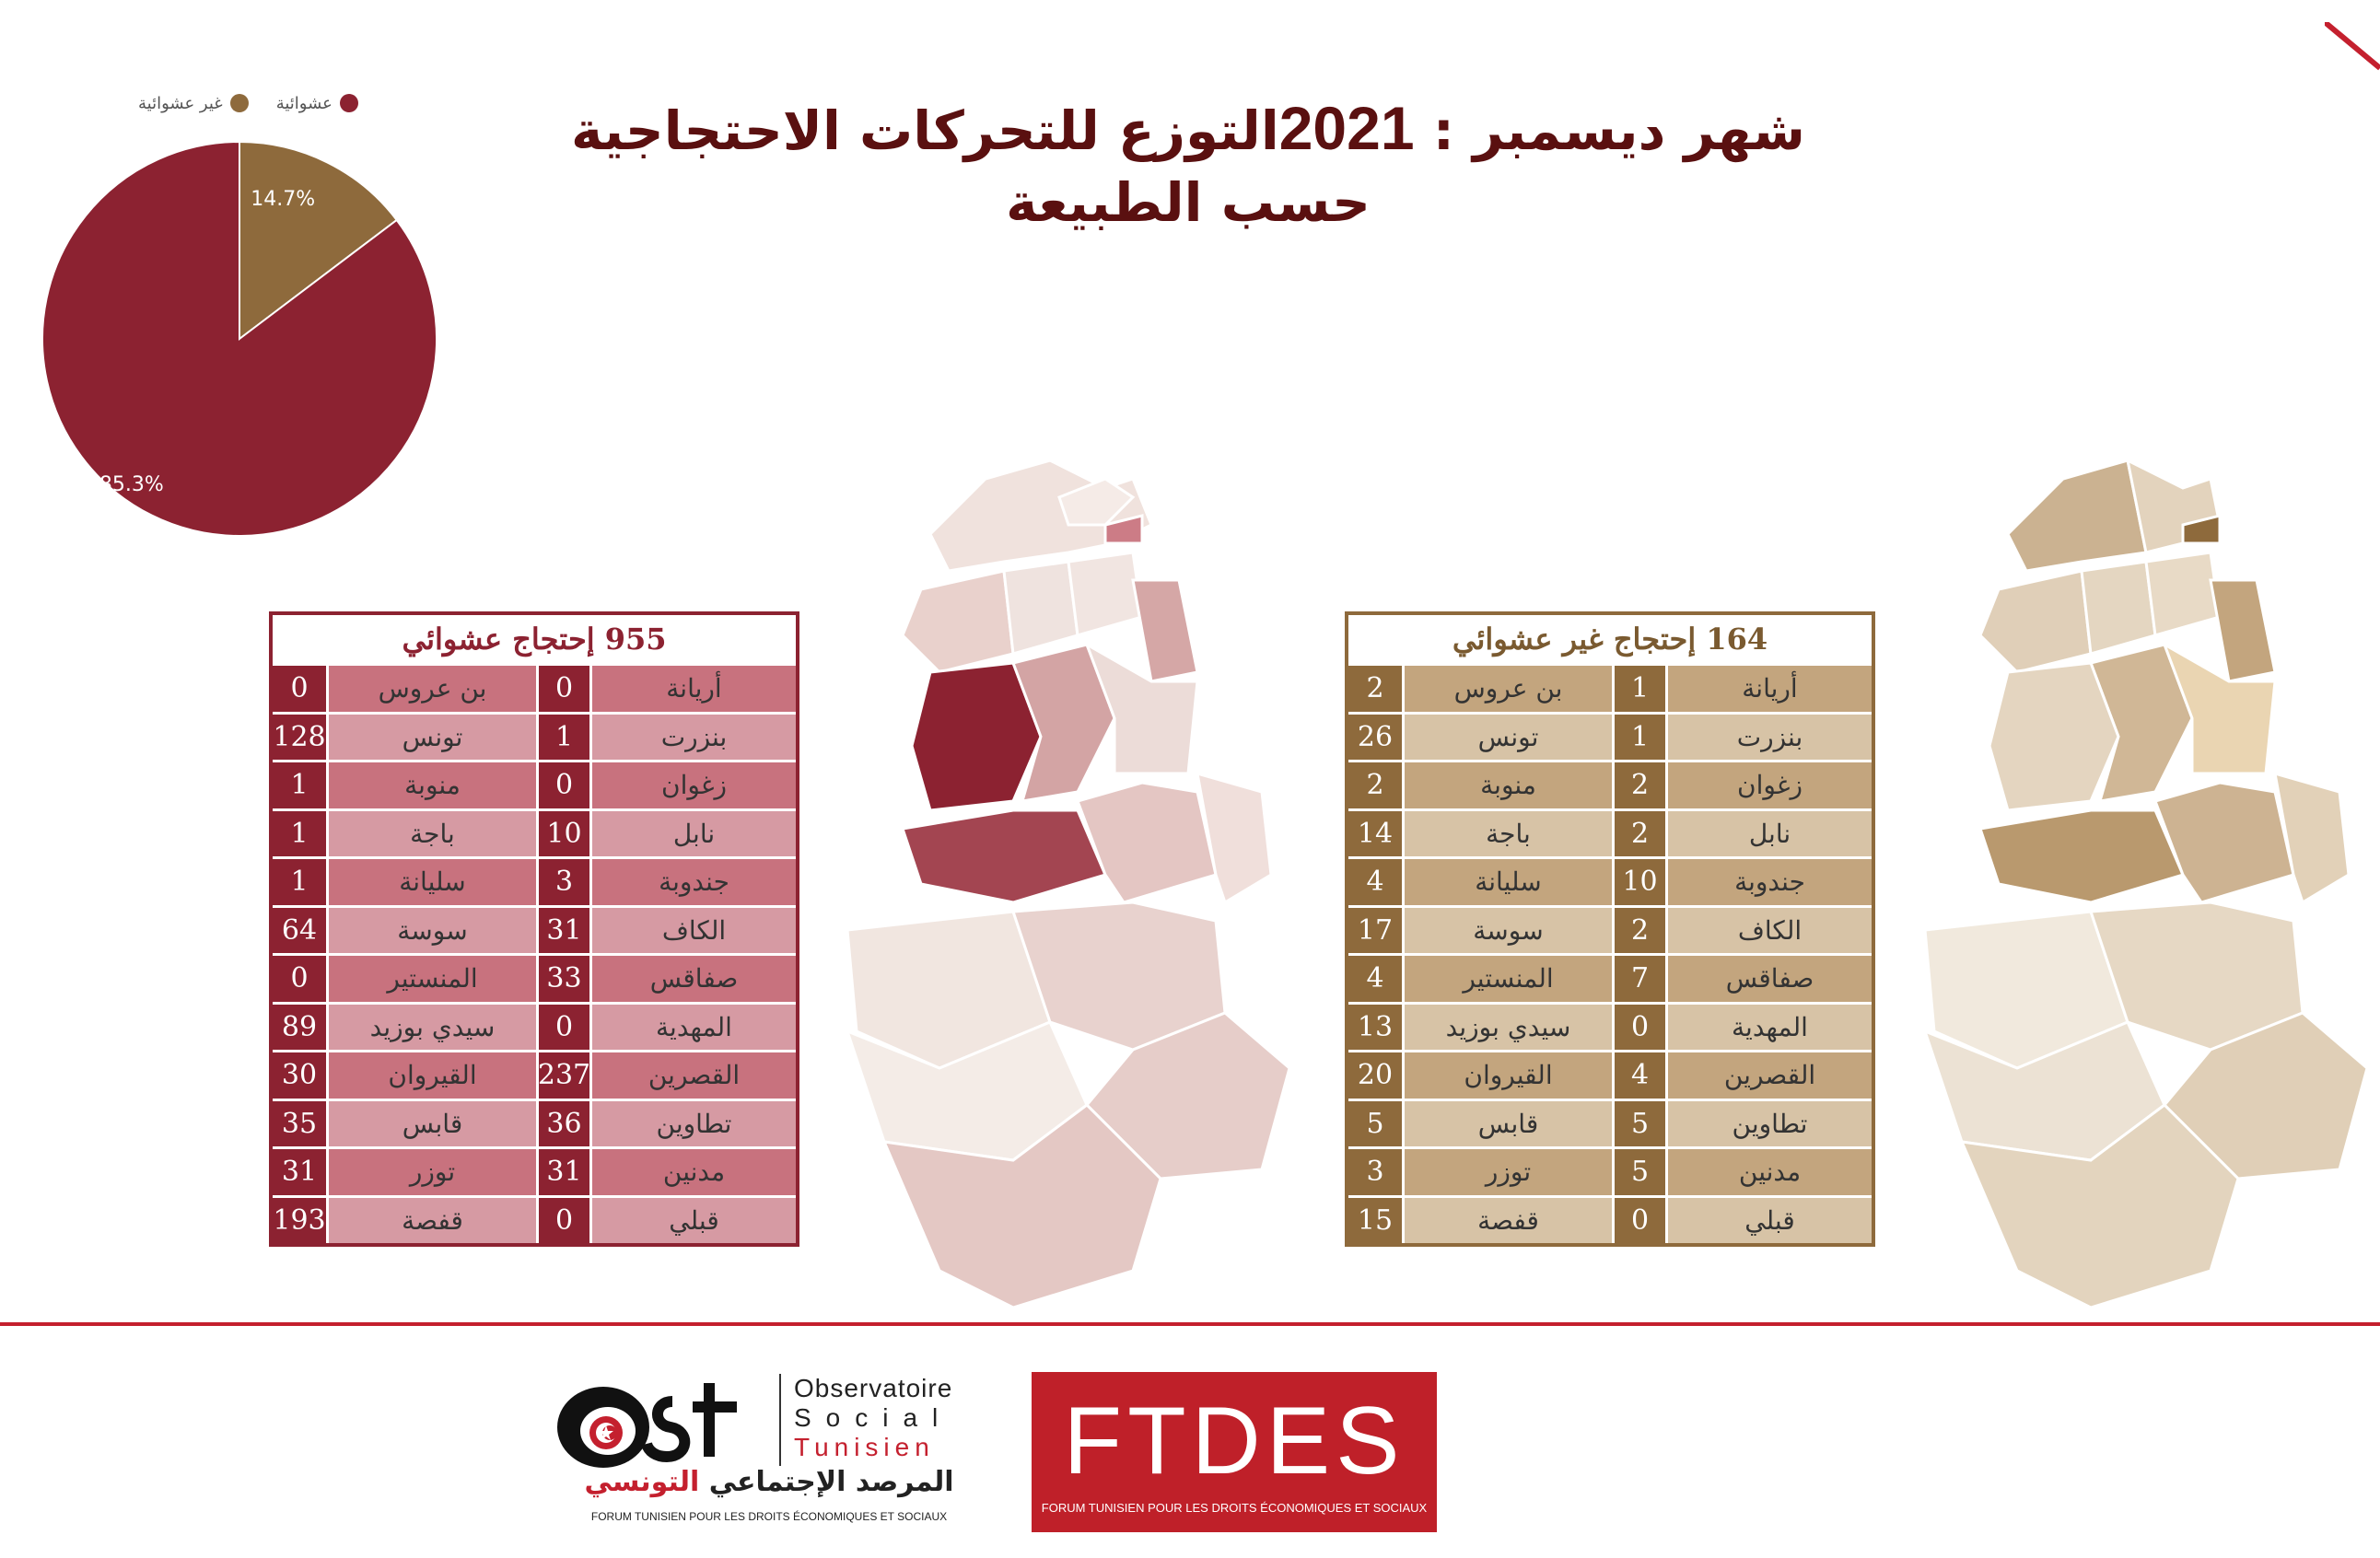 The height and width of the screenshot is (1558, 2380). What do you see at coordinates (283, 199) in the screenshot?
I see `pie-label-nonrandom: 14.7%` at bounding box center [283, 199].